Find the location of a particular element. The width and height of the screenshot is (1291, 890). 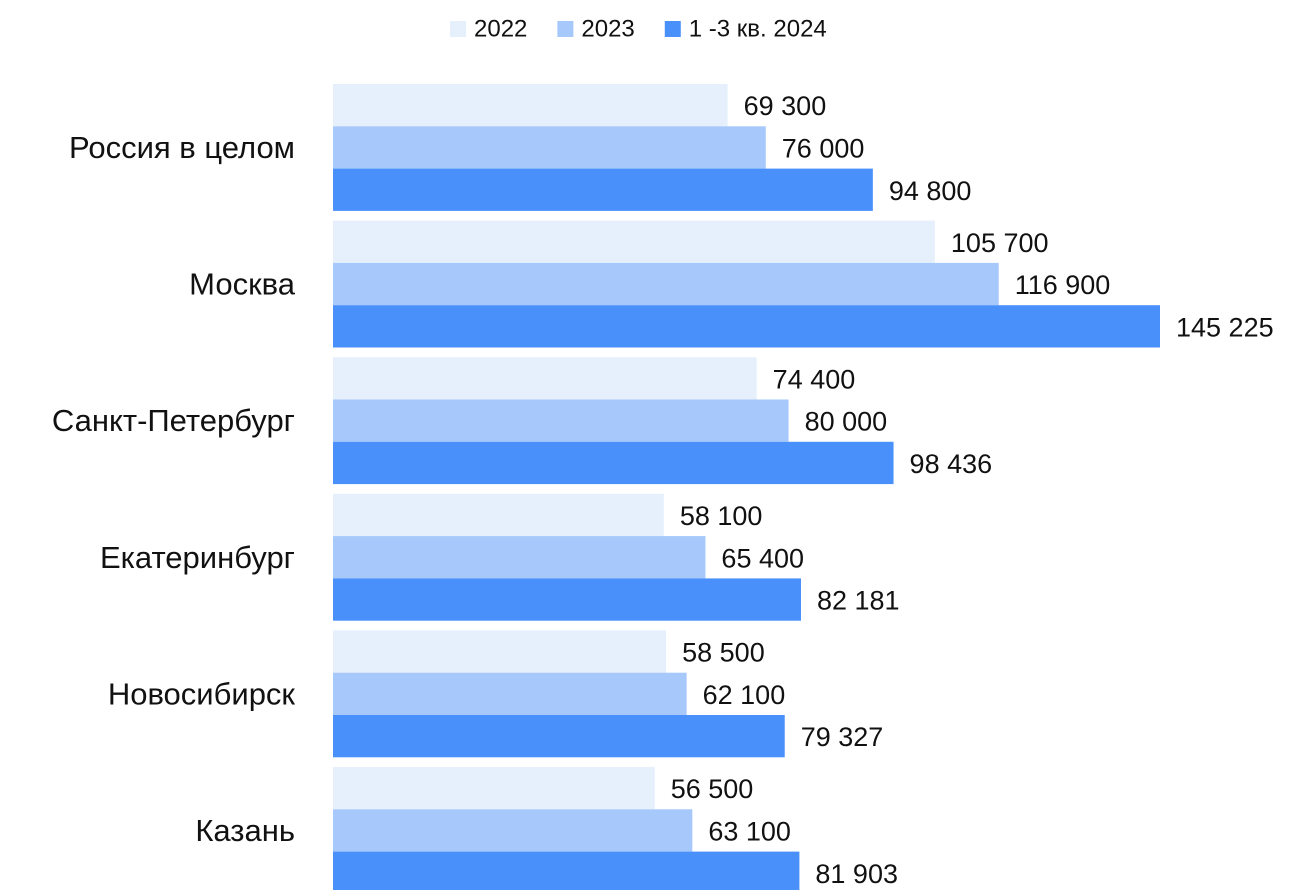

category-label: Новосибирск is located at coordinates (202, 693).